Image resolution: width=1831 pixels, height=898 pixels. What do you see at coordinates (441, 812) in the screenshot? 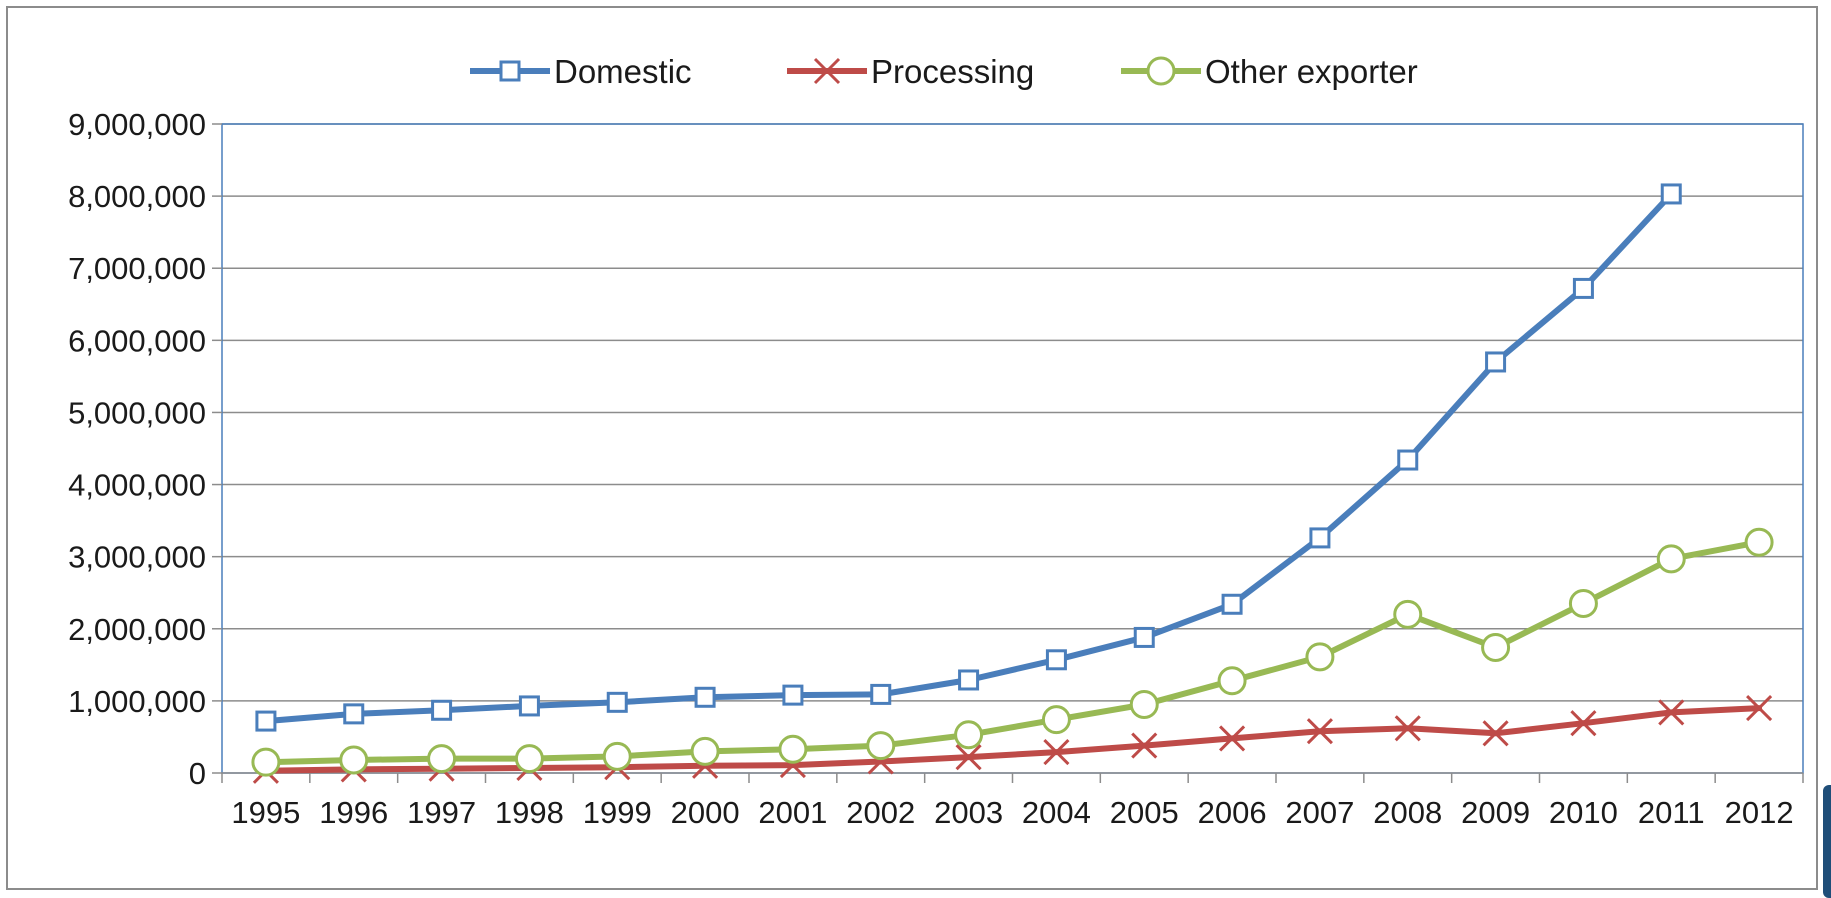
I see `x-tick-label: 1997` at bounding box center [441, 812].